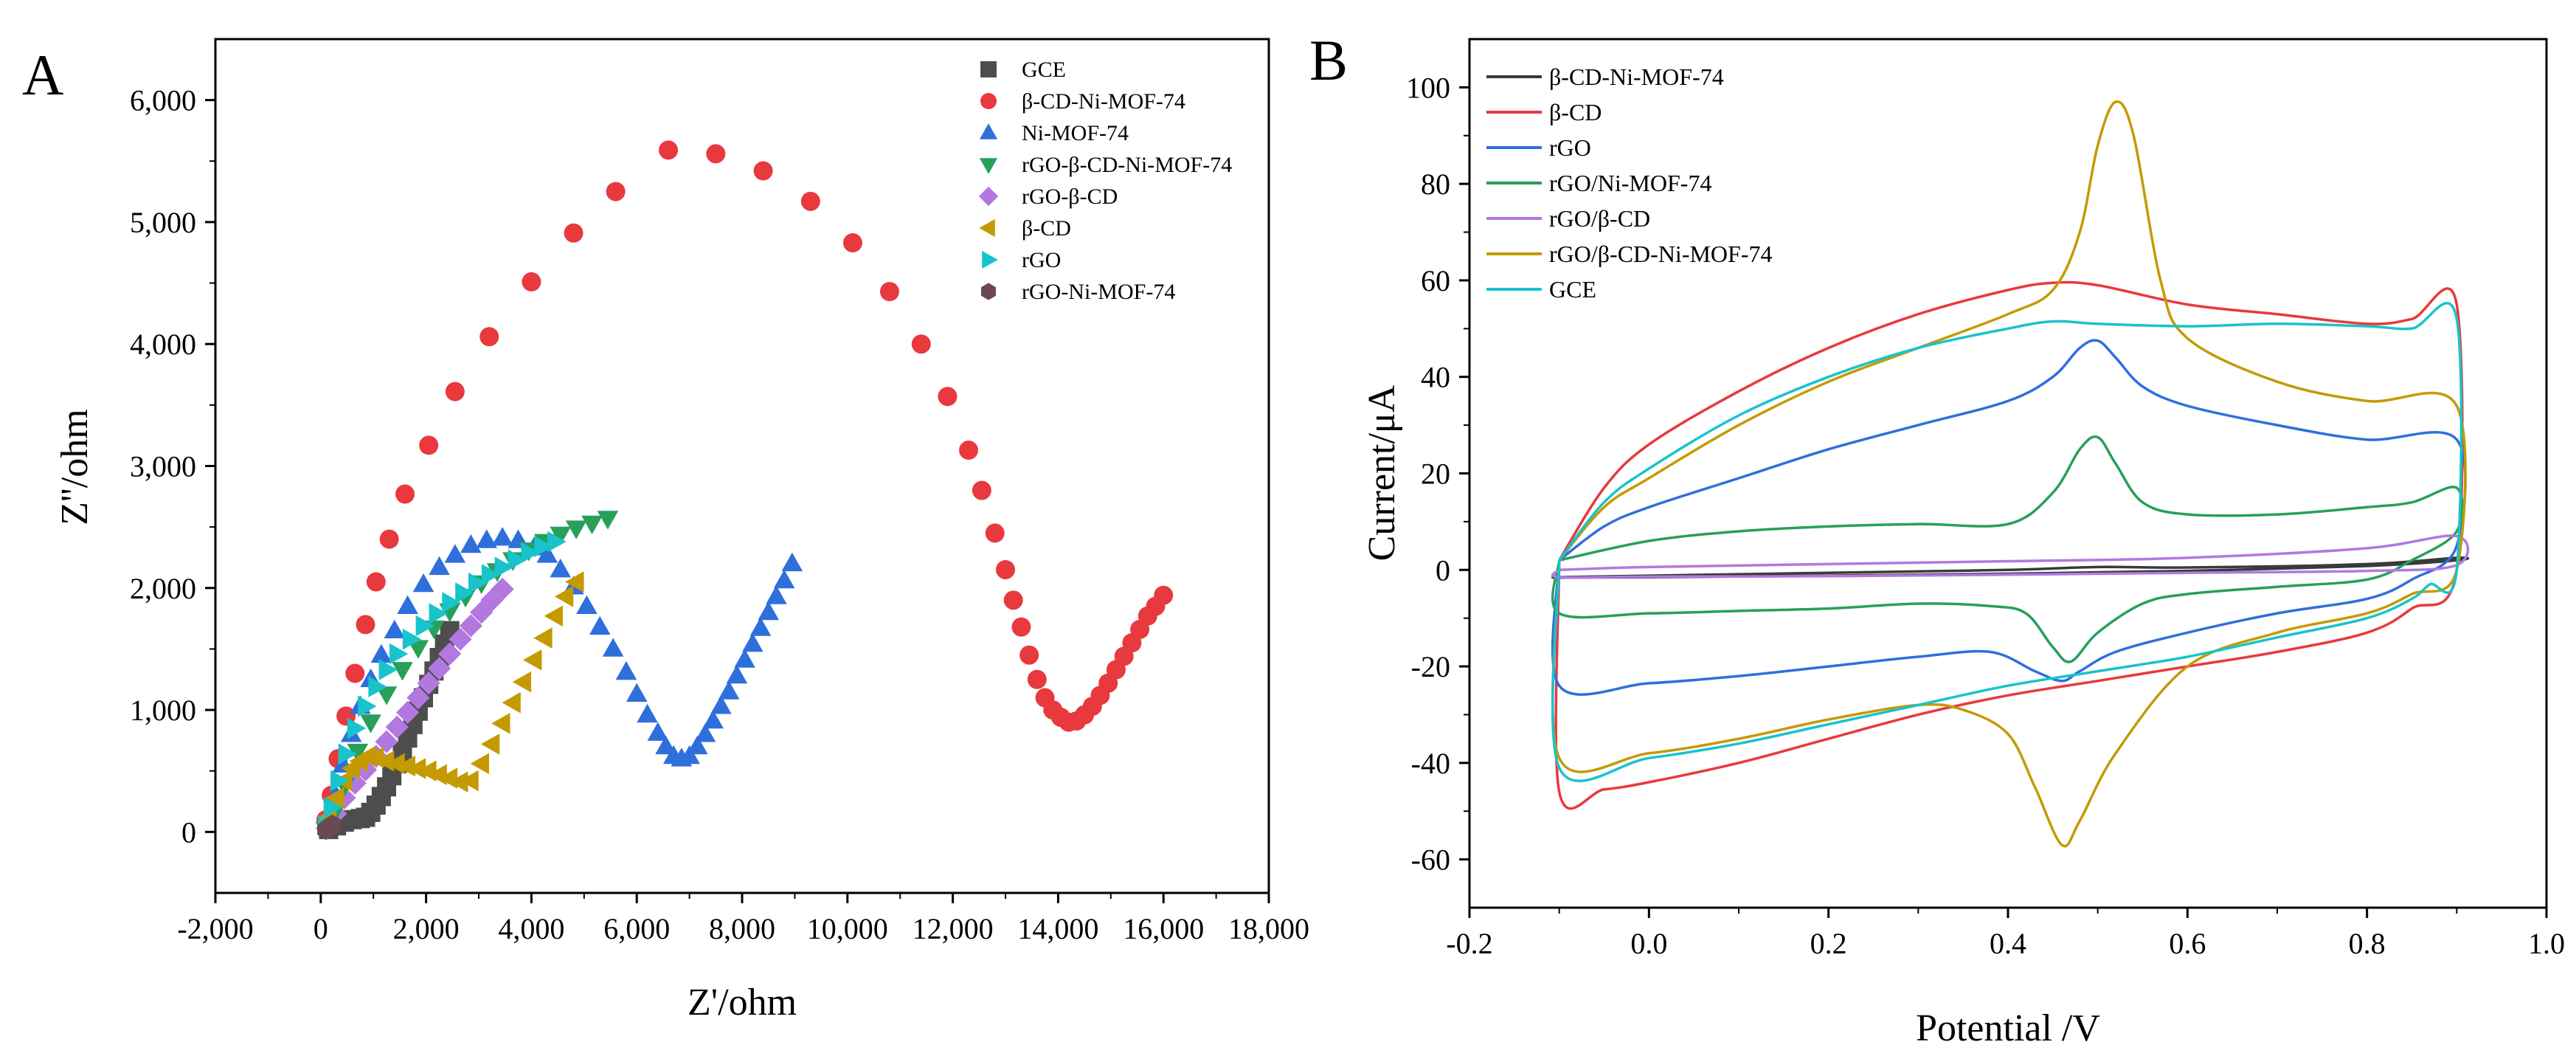  Describe the element at coordinates (163, 344) in the screenshot. I see `a-y-tick-label: 4,000` at that location.